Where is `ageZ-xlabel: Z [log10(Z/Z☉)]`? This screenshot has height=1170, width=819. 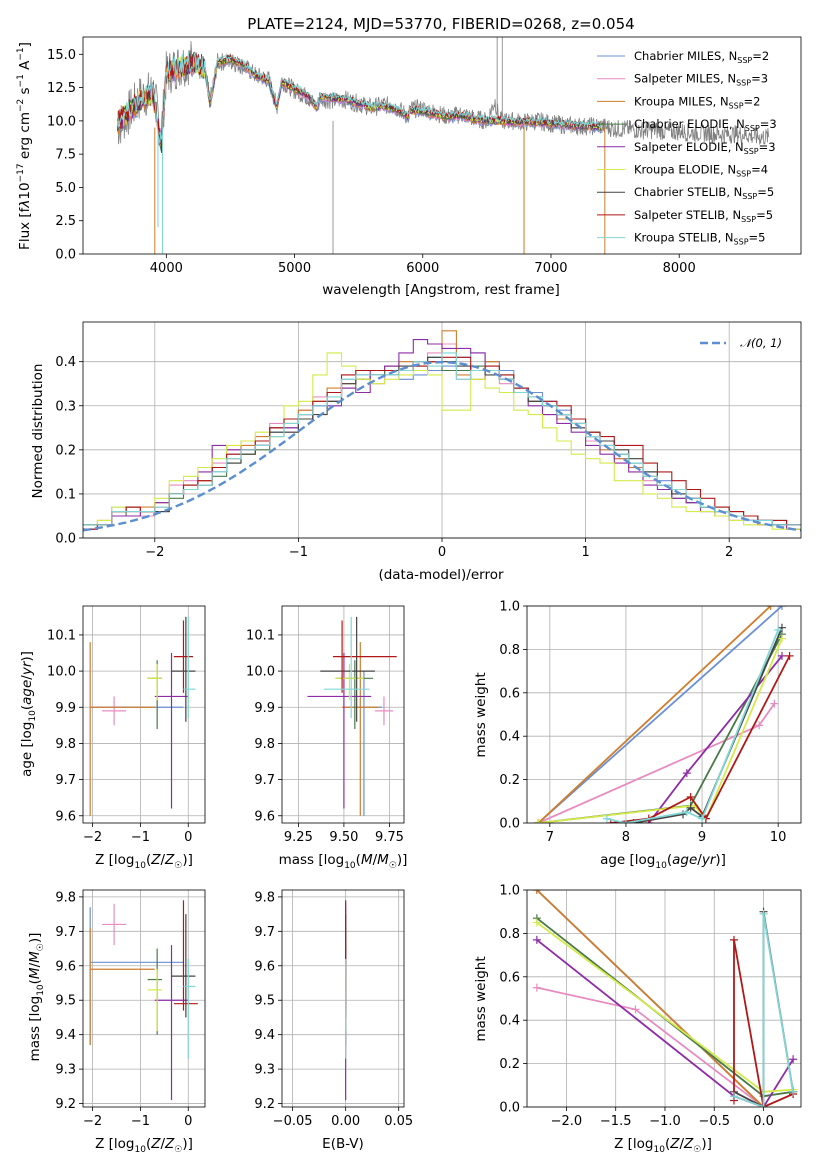 ageZ-xlabel: Z [log10(Z/Z☉)] is located at coordinates (144, 861).